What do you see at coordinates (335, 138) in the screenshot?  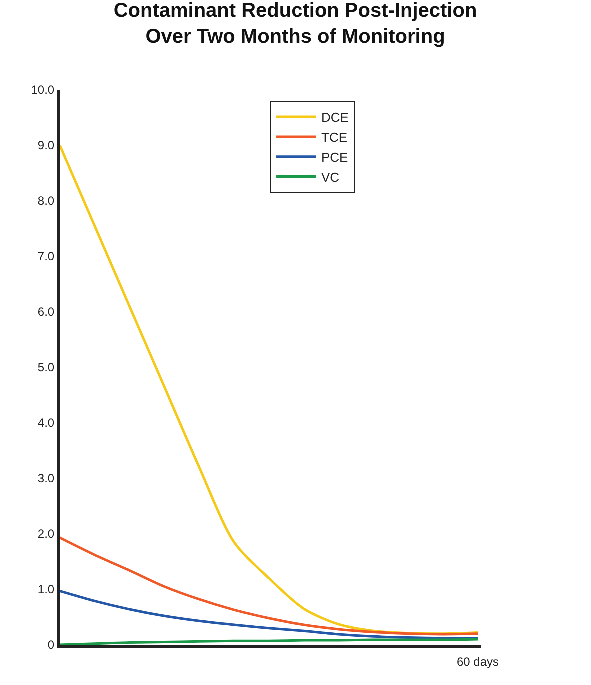 I see `legend-label: TCE` at bounding box center [335, 138].